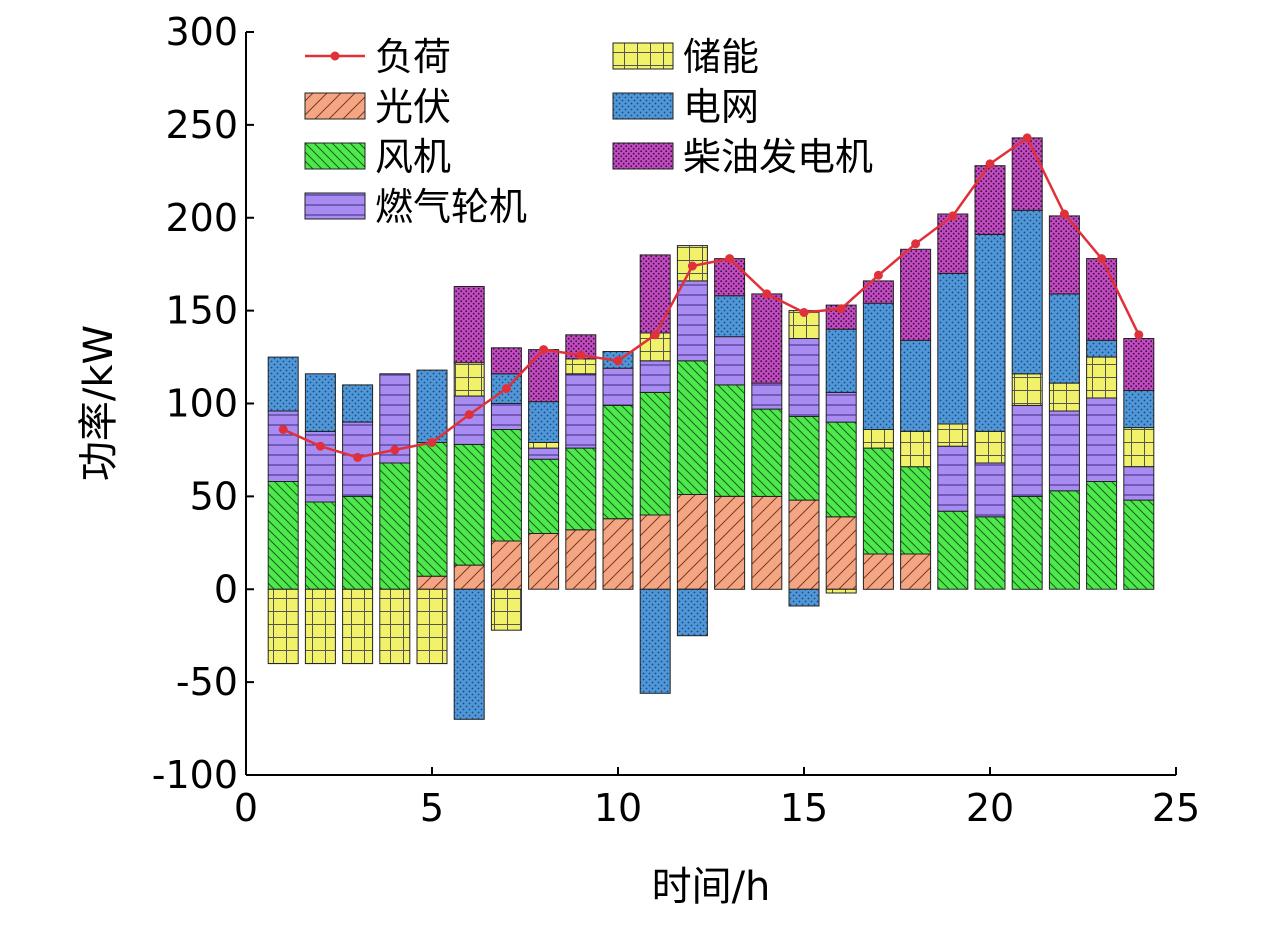 The image size is (1271, 928). I want to click on bar-segment-5-h23, so click(1102, 348).